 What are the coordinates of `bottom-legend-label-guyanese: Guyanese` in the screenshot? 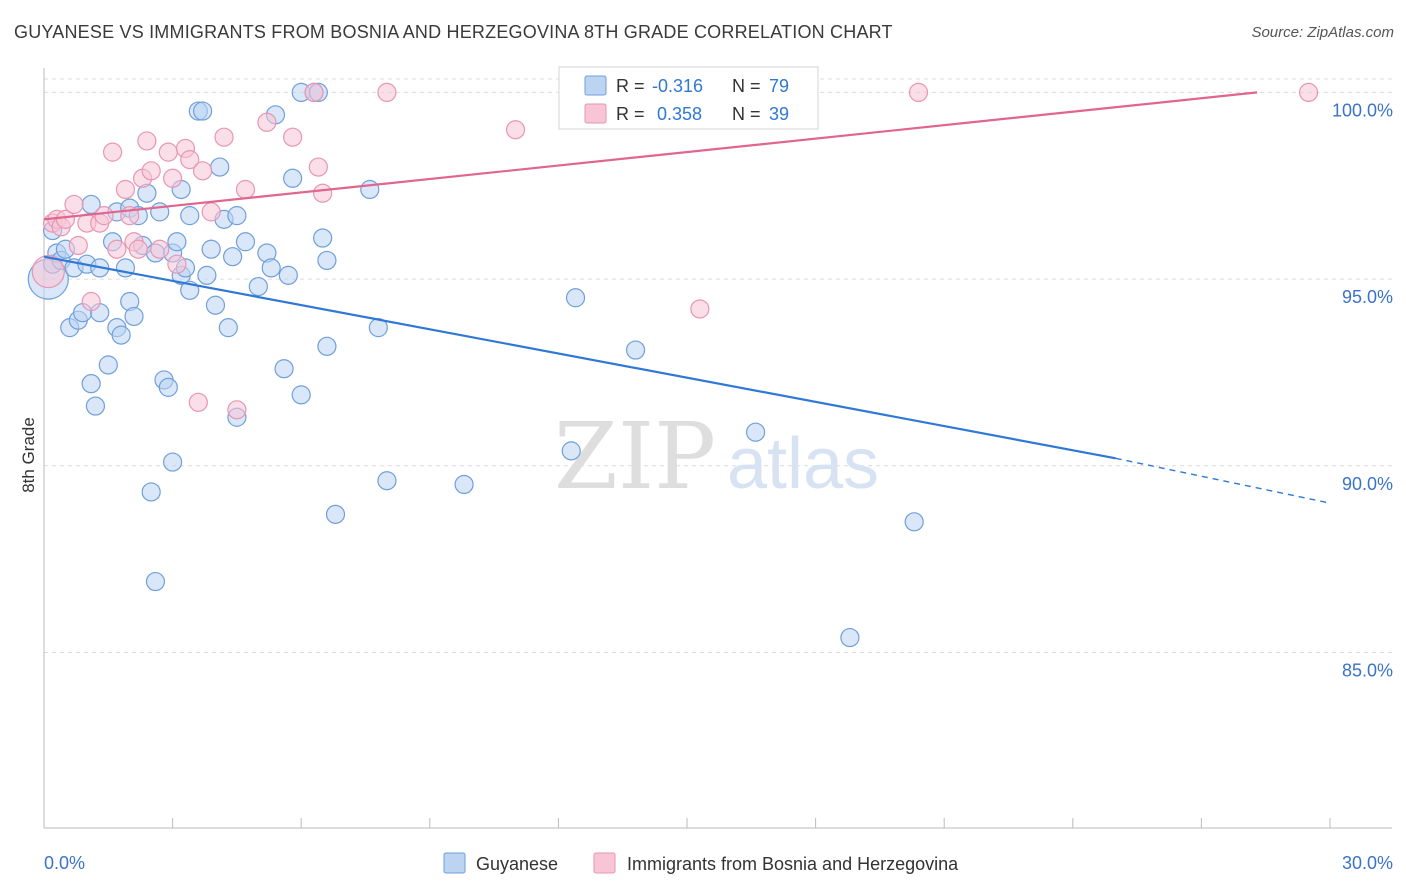 It's located at (517, 864).